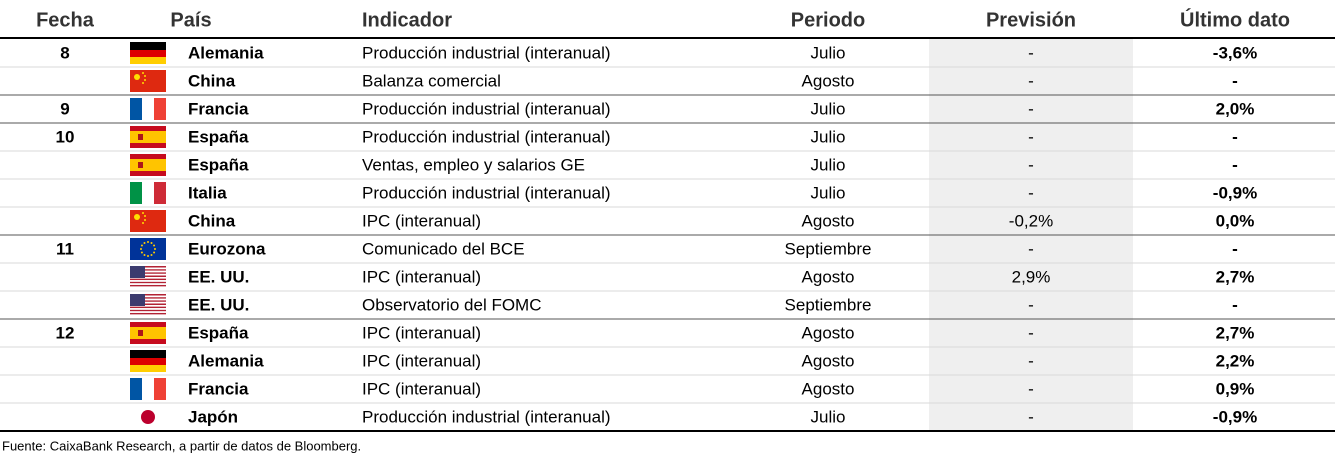  What do you see at coordinates (828, 20) in the screenshot?
I see `column-period: Periodo` at bounding box center [828, 20].